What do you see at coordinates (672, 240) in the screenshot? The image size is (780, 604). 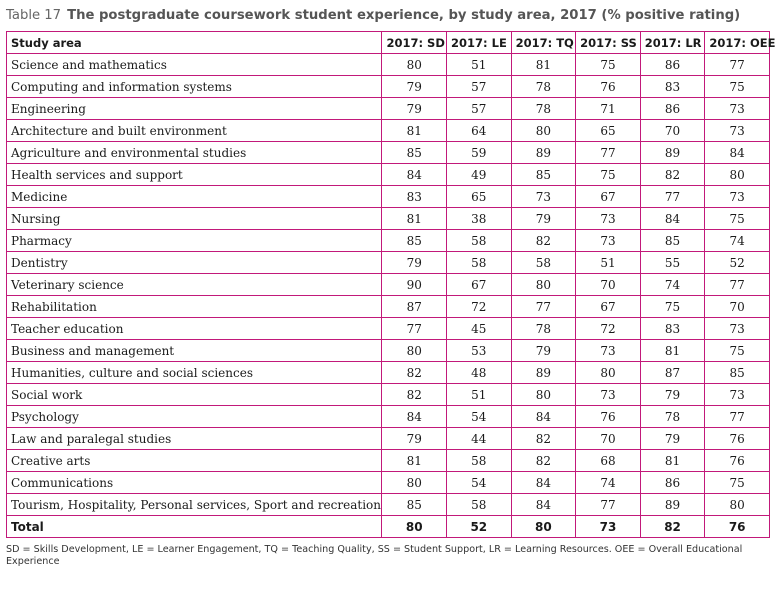 I see `cell-lr: 85` at bounding box center [672, 240].